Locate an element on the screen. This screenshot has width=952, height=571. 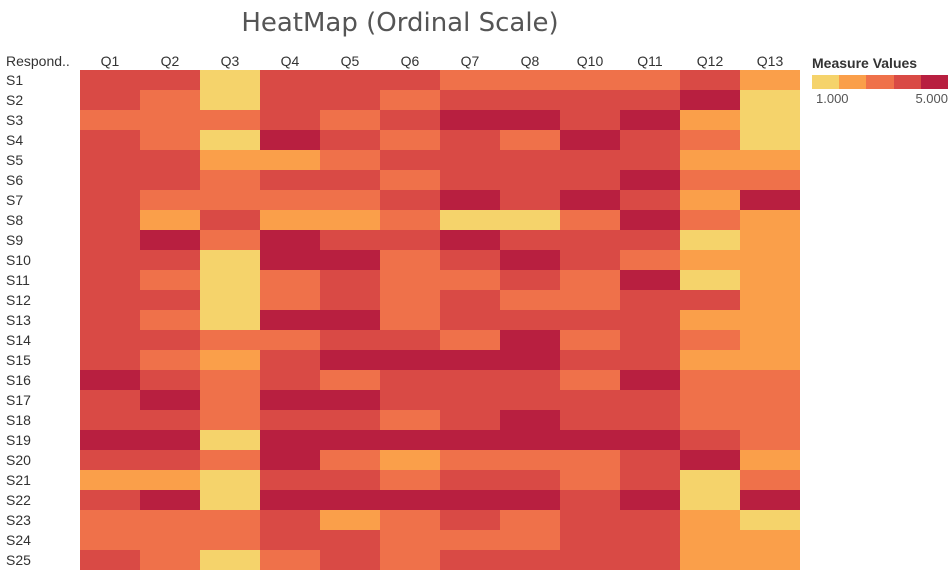
heatmap-cell-s5-q5 is located at coordinates (350, 160).